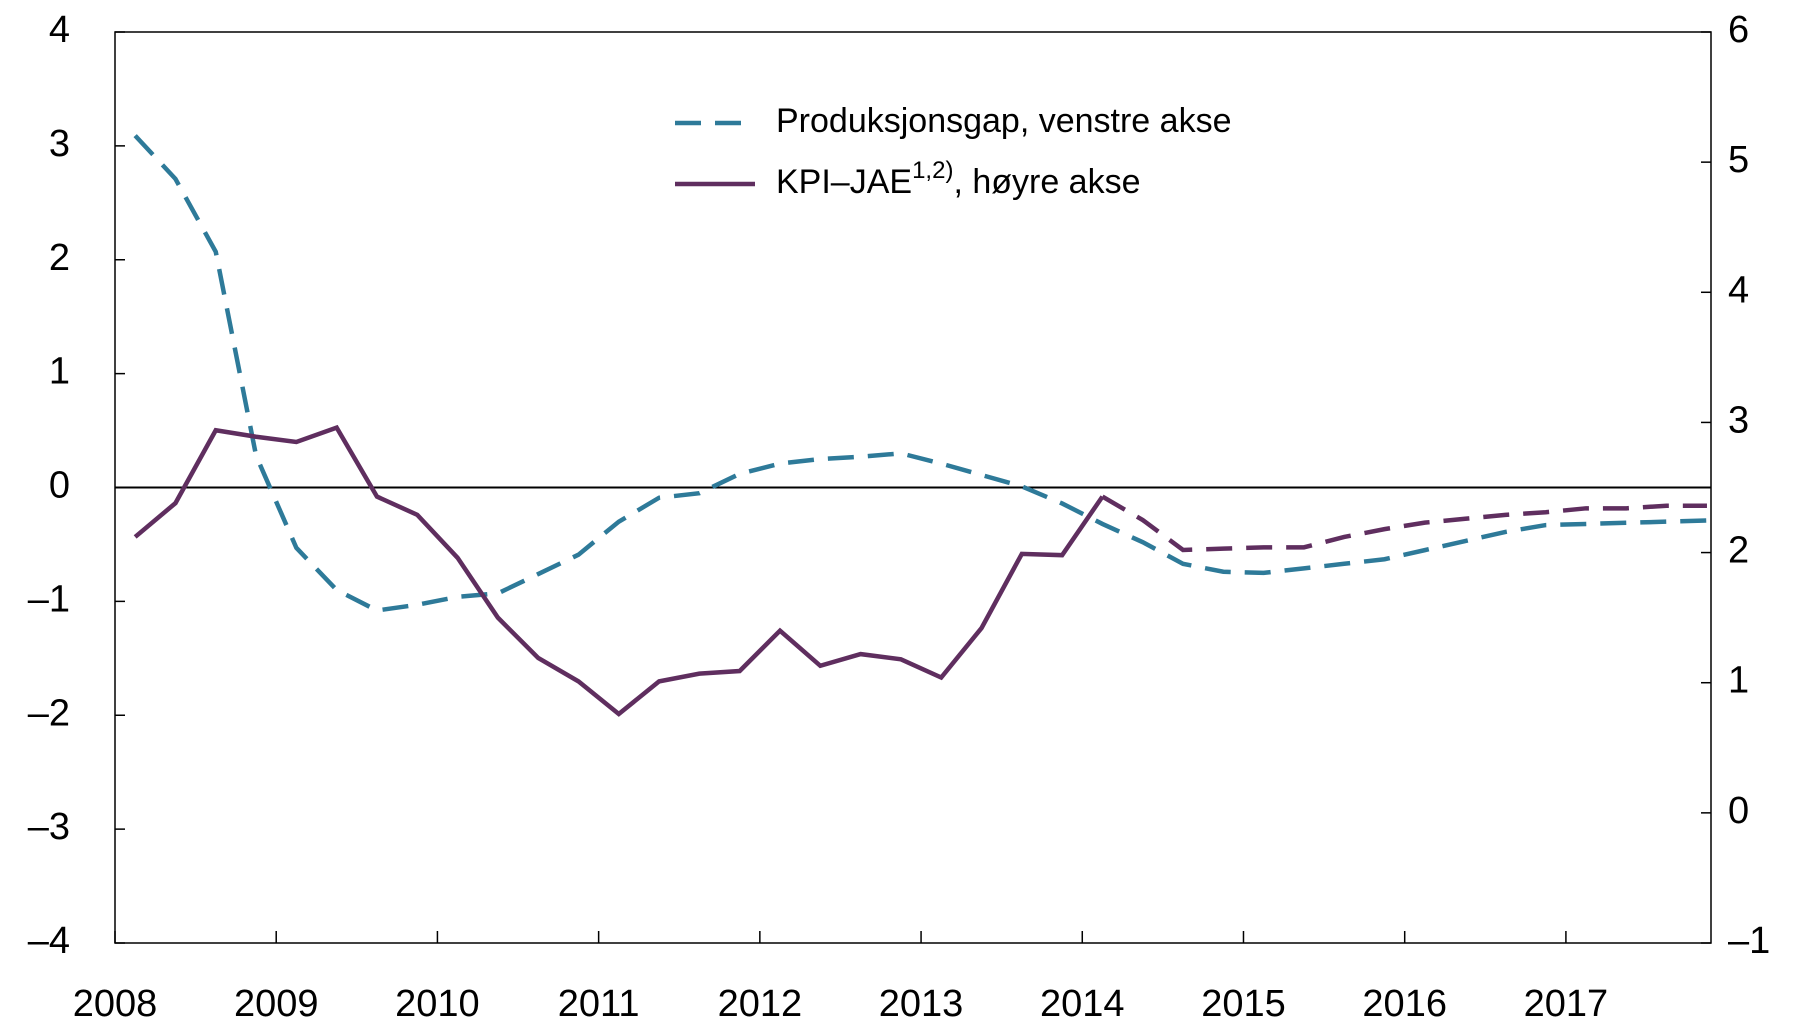  I want to click on x-tick-label: 2011, so click(599, 1004).